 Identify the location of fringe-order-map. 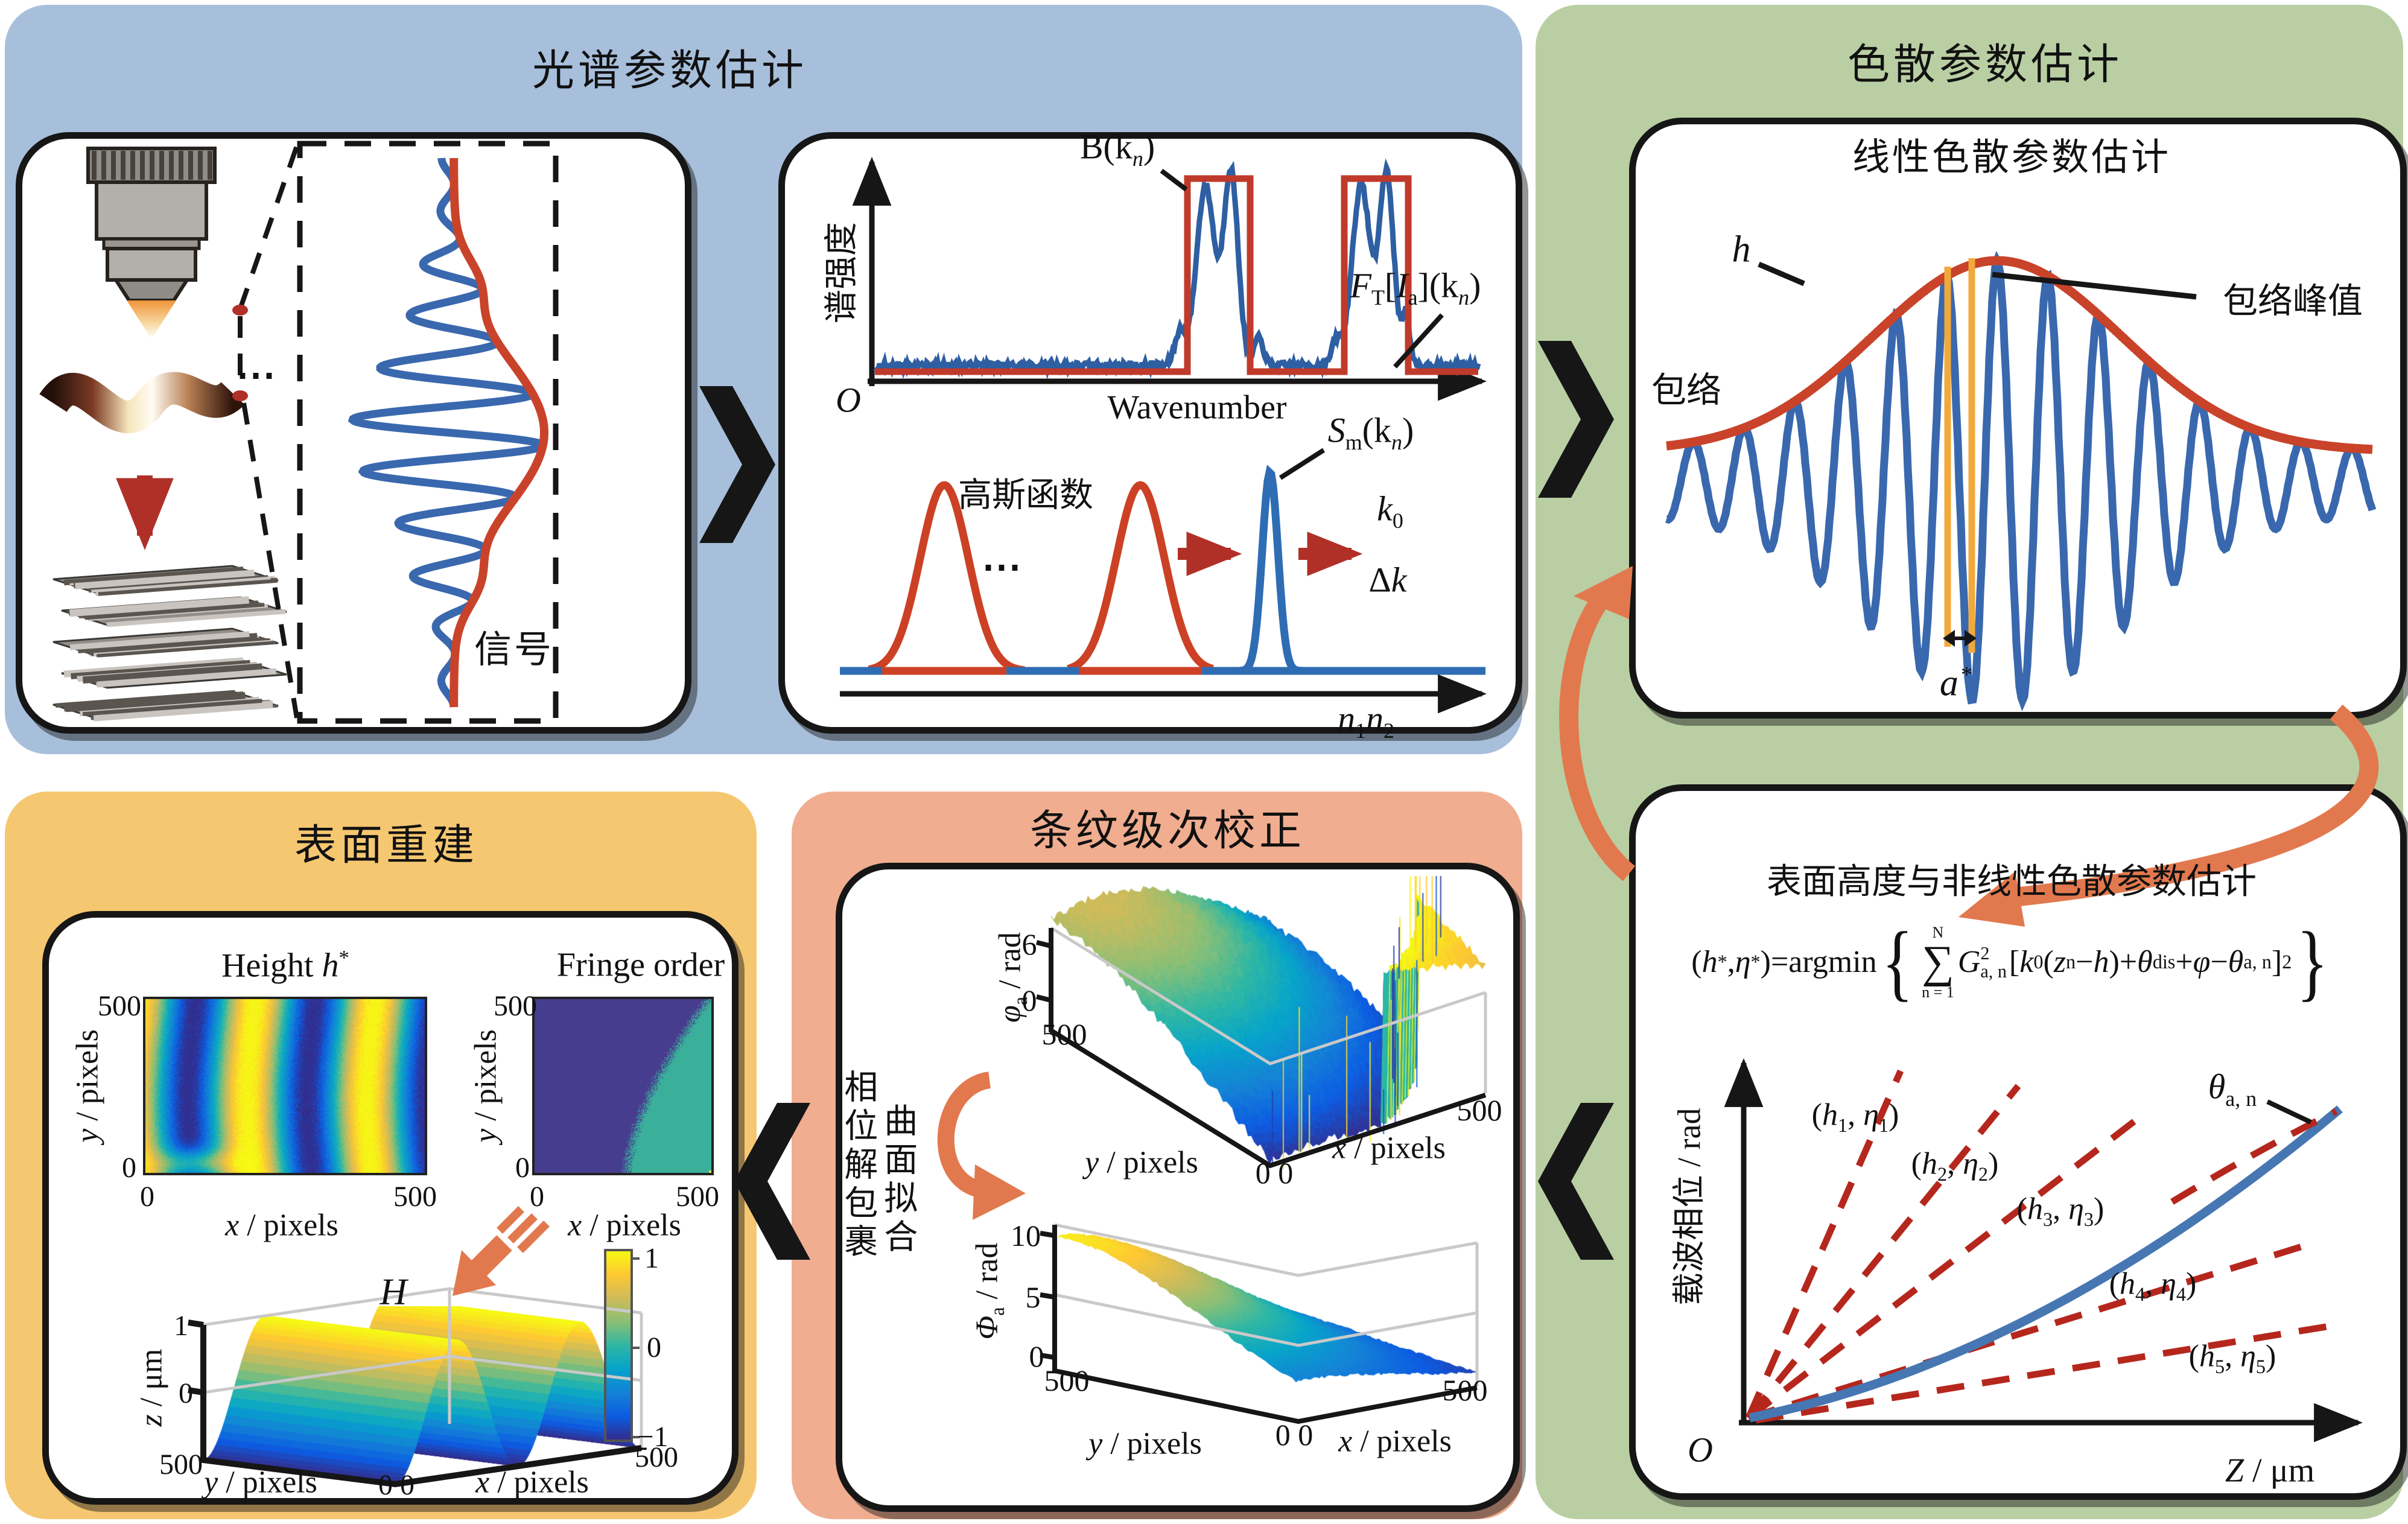
(623, 1086).